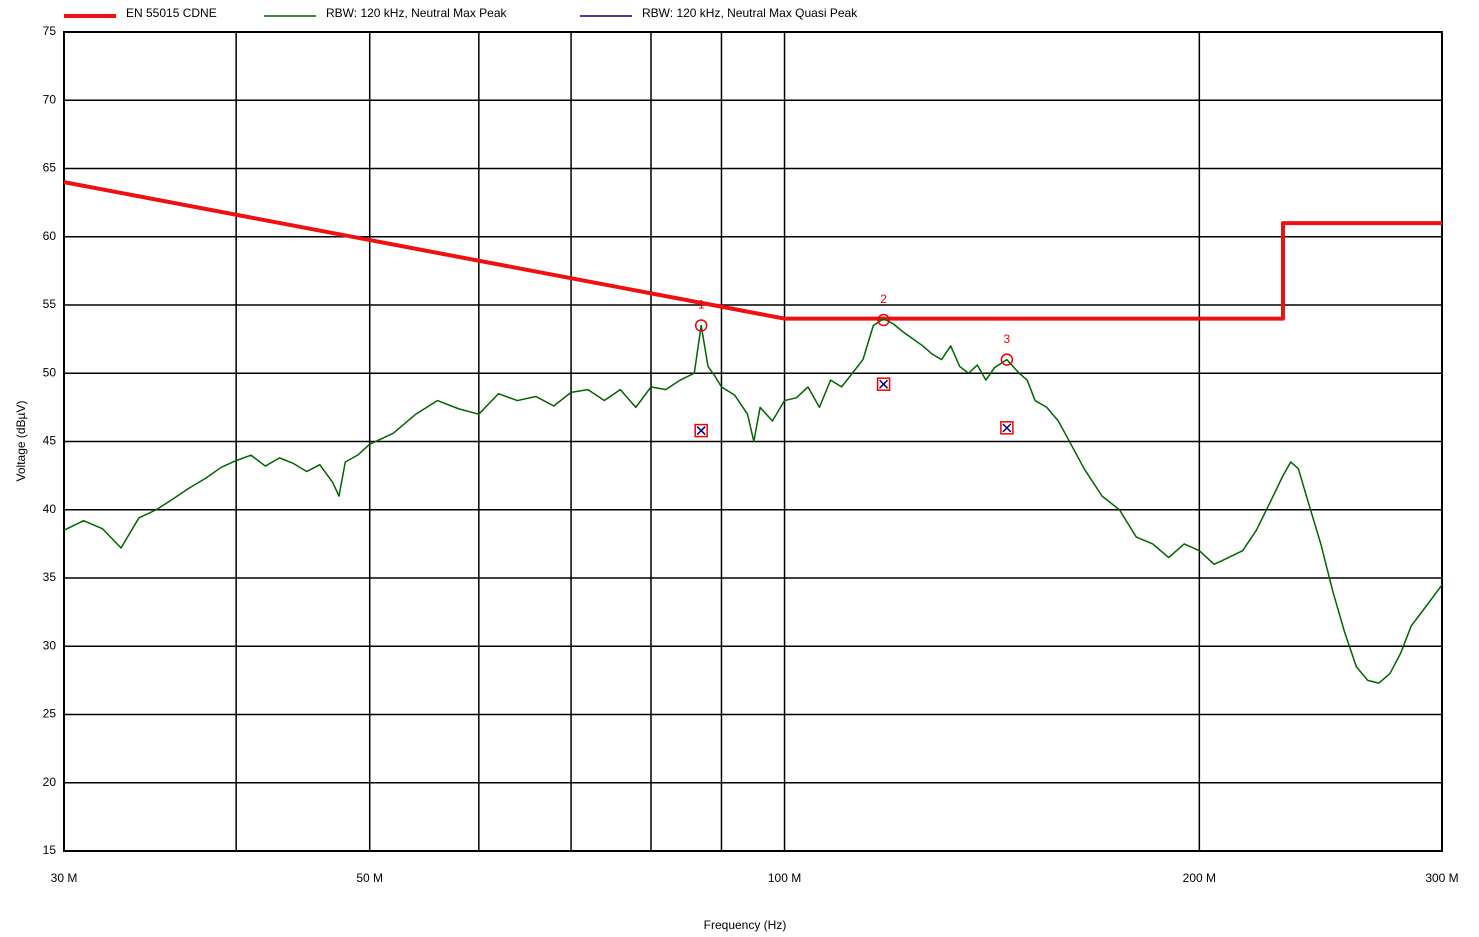  What do you see at coordinates (50, 99) in the screenshot?
I see `y-tick-label: 70` at bounding box center [50, 99].